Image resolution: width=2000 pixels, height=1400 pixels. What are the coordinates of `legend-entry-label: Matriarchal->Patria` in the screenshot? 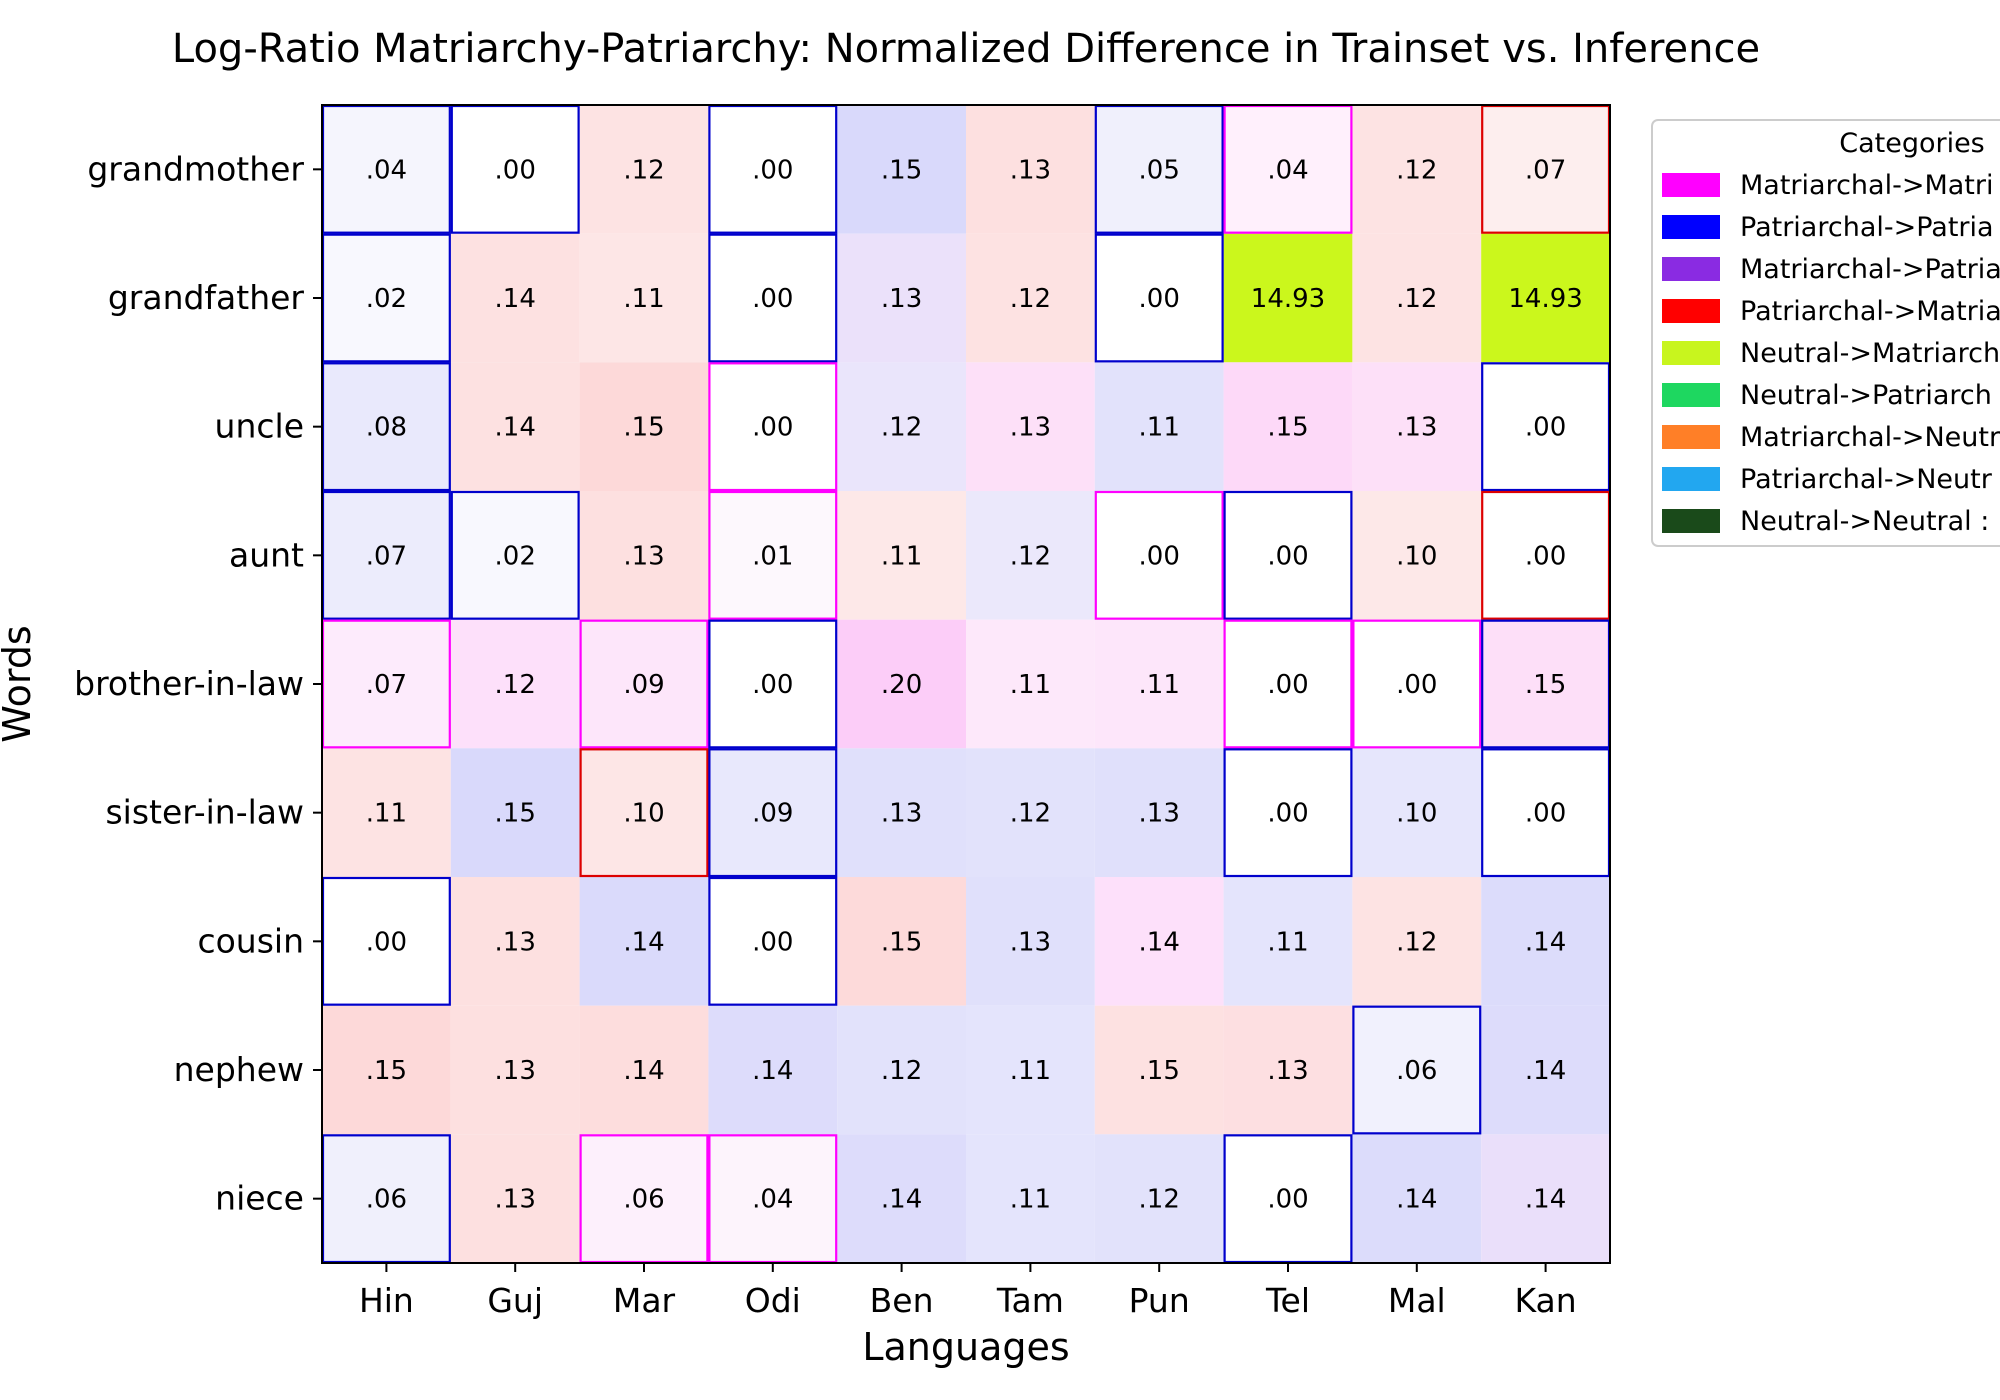 It's located at (1870, 269).